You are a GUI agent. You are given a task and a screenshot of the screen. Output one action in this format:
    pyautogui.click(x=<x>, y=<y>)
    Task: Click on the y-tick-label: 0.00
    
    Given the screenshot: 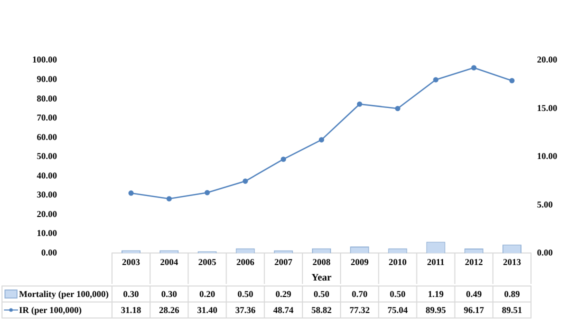 What is the action you would take?
    pyautogui.click(x=49, y=253)
    